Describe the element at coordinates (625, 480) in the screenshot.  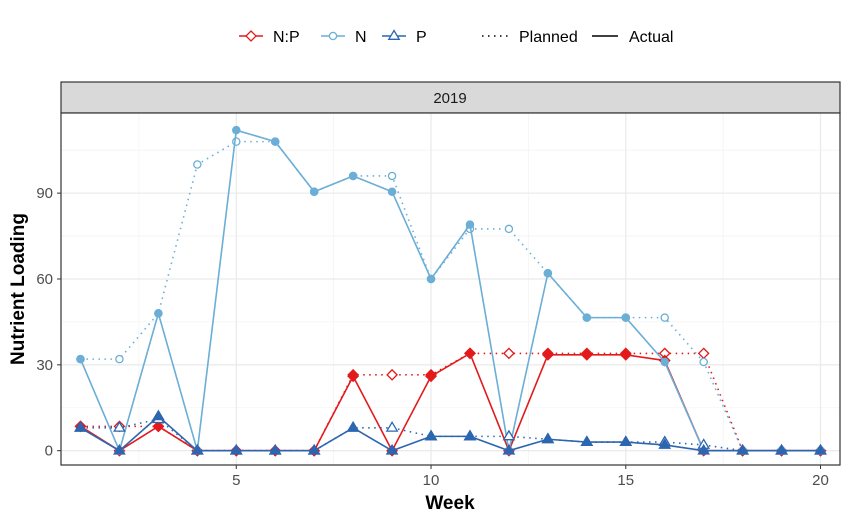
I see `x-tick-label: 15` at that location.